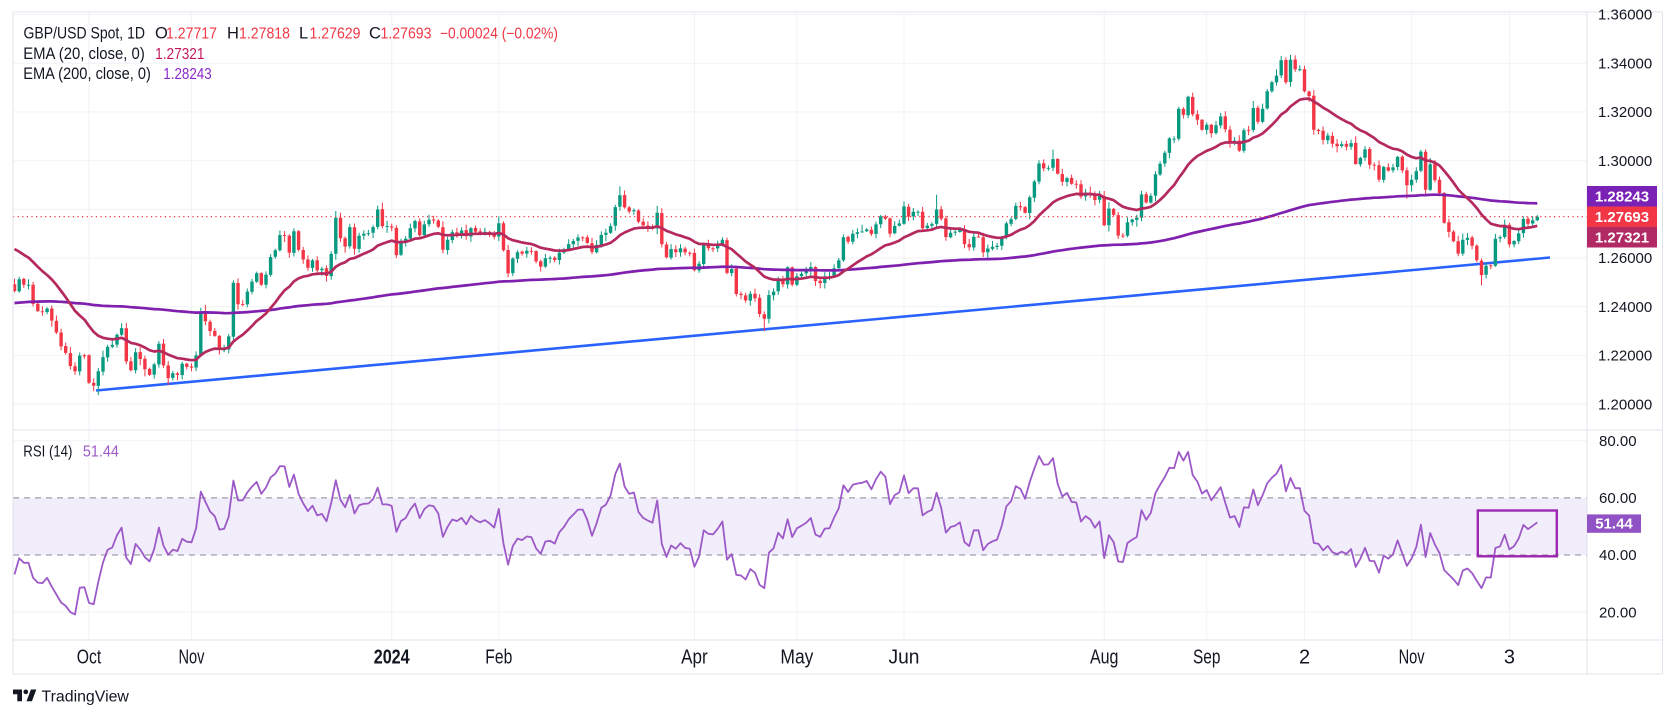 This screenshot has width=1675, height=718. Describe the element at coordinates (498, 658) in the screenshot. I see `svg-text: Feb` at that location.